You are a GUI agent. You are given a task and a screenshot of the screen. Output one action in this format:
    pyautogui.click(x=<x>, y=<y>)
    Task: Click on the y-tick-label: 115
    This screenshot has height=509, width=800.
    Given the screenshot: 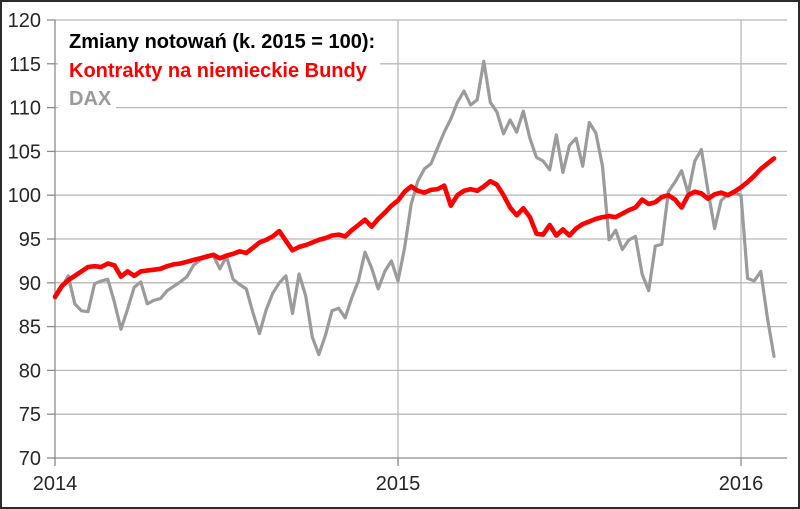 What is the action you would take?
    pyautogui.click(x=25, y=65)
    